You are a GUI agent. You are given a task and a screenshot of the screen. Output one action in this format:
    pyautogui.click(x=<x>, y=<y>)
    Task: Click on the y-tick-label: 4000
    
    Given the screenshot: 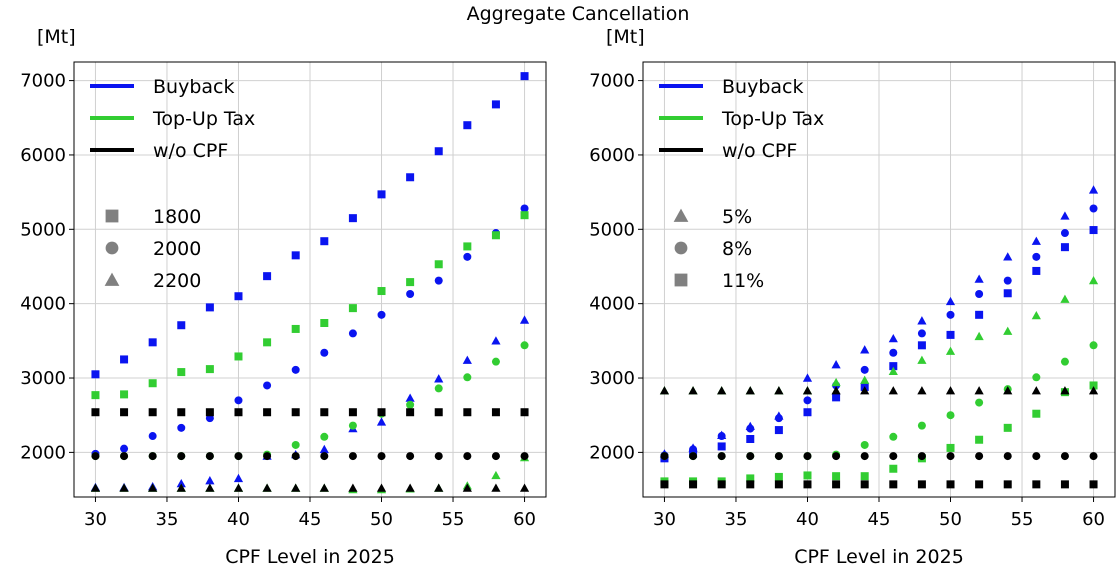 What is the action you would take?
    pyautogui.click(x=612, y=304)
    